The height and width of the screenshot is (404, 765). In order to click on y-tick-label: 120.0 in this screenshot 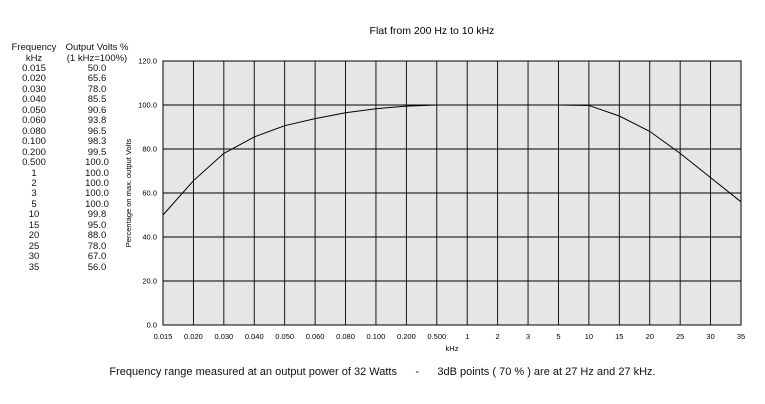, I will do `click(147, 61)`.